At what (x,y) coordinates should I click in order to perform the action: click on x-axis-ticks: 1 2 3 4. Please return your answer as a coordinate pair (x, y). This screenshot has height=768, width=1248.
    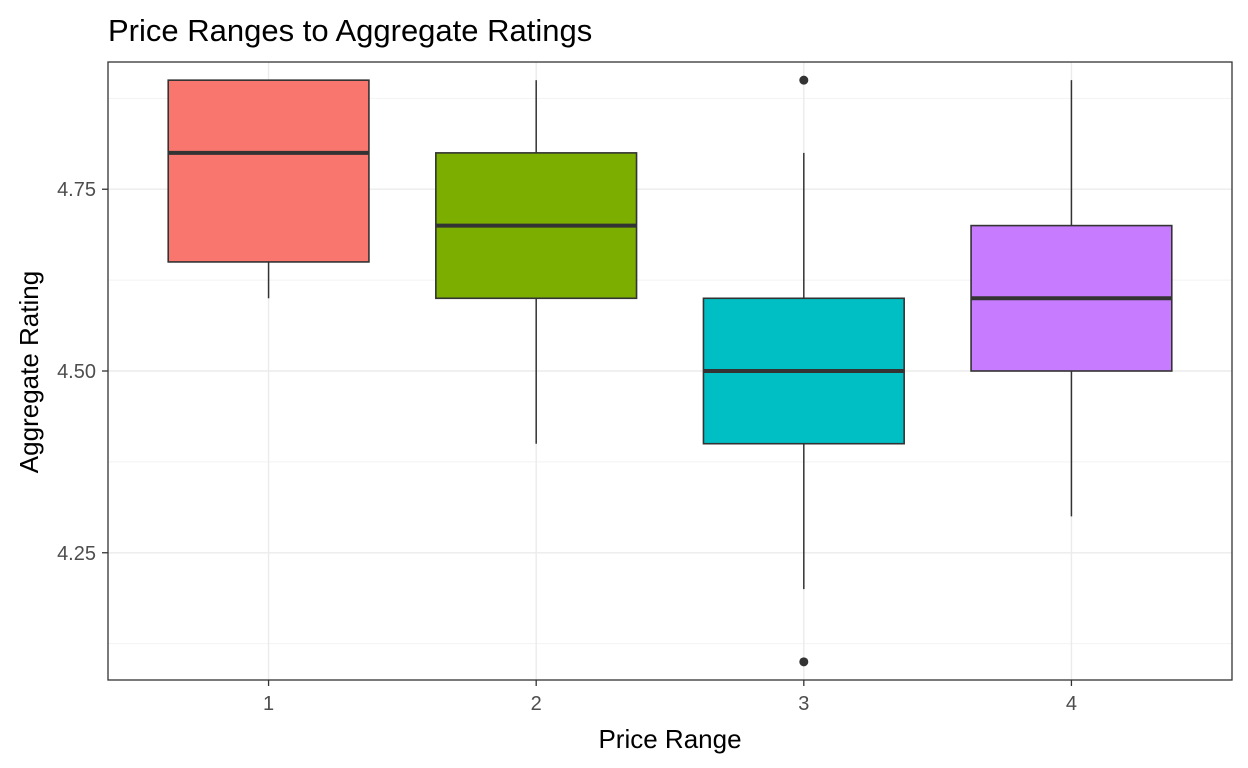
    Looking at the image, I should click on (670, 697).